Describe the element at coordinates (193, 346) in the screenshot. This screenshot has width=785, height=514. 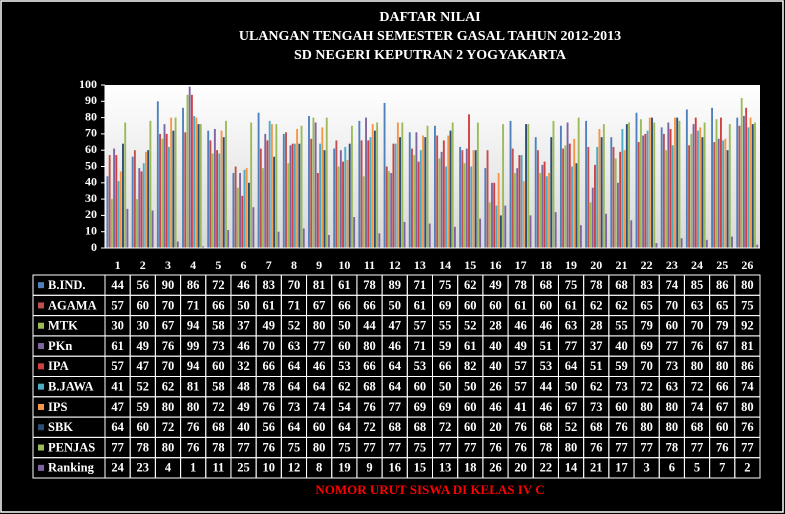
I see `table-value: 99` at that location.